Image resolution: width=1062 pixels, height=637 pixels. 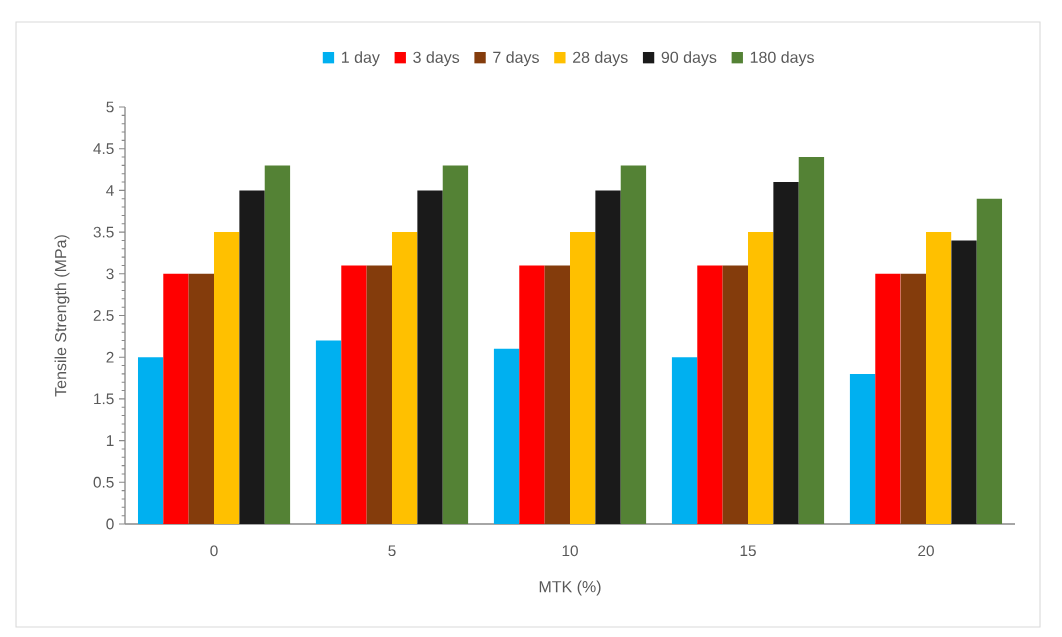 I want to click on legend-label: 180 days, so click(x=782, y=59).